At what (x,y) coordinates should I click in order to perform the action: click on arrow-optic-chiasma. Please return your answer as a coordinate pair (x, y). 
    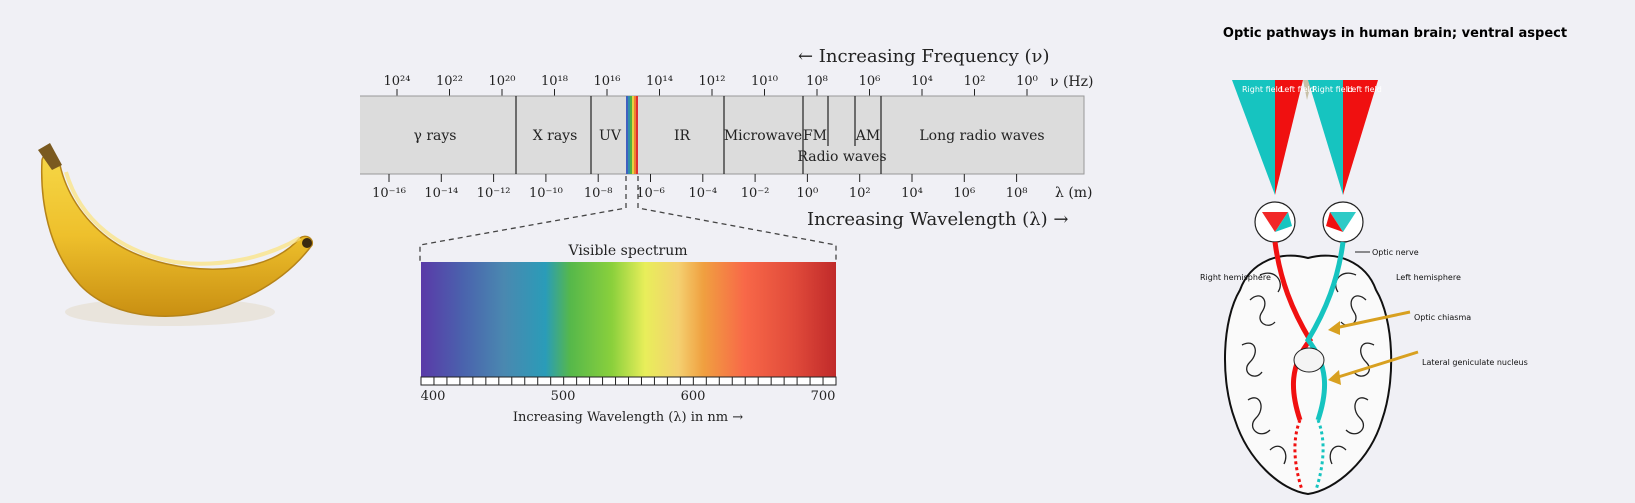
    Looking at the image, I should click on (1372, 320).